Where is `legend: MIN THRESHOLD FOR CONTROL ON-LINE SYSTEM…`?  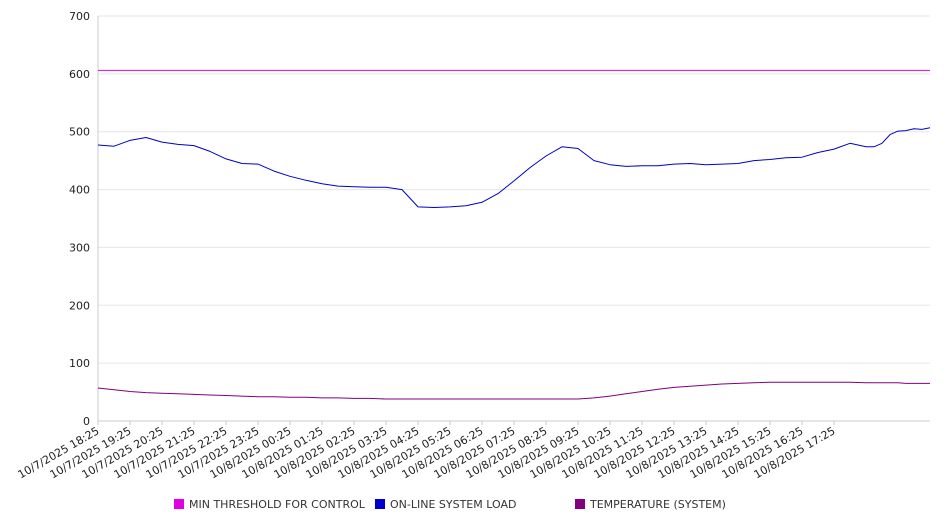
legend: MIN THRESHOLD FOR CONTROL ON-LINE SYSTEM… is located at coordinates (473, 506).